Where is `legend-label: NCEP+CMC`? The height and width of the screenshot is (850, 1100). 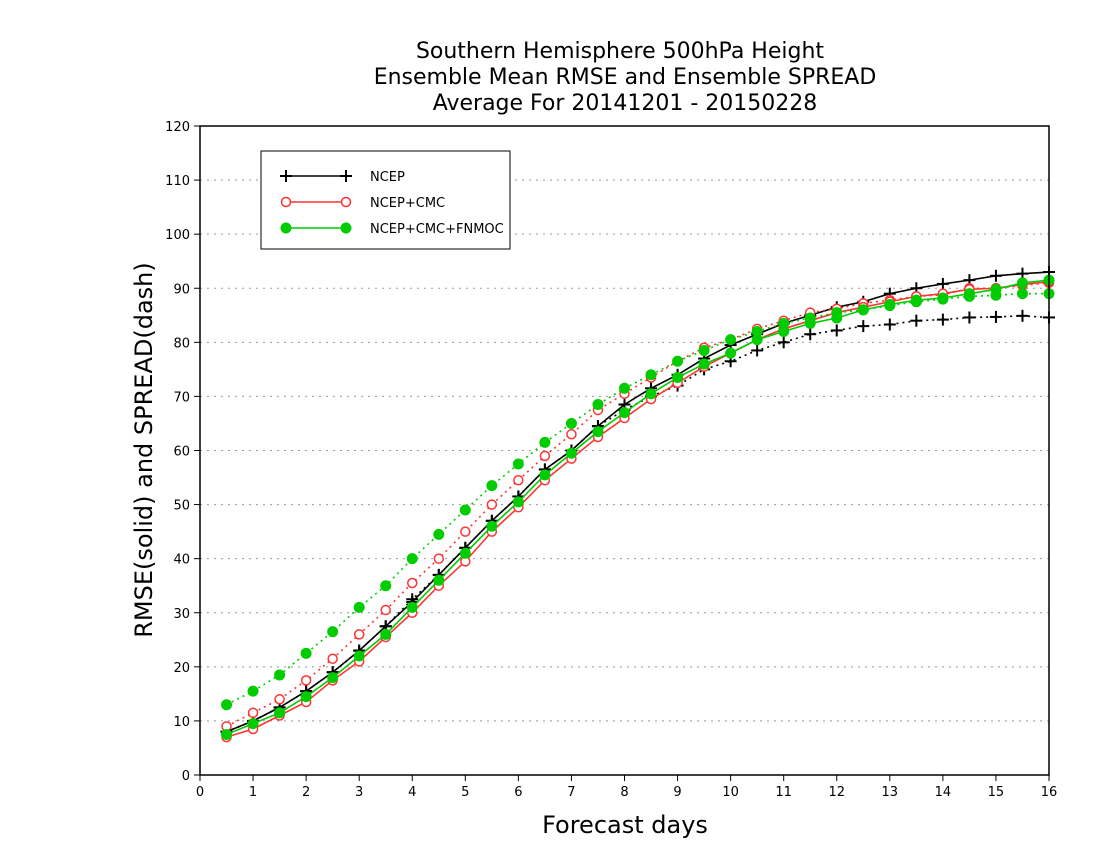 legend-label: NCEP+CMC is located at coordinates (407, 203).